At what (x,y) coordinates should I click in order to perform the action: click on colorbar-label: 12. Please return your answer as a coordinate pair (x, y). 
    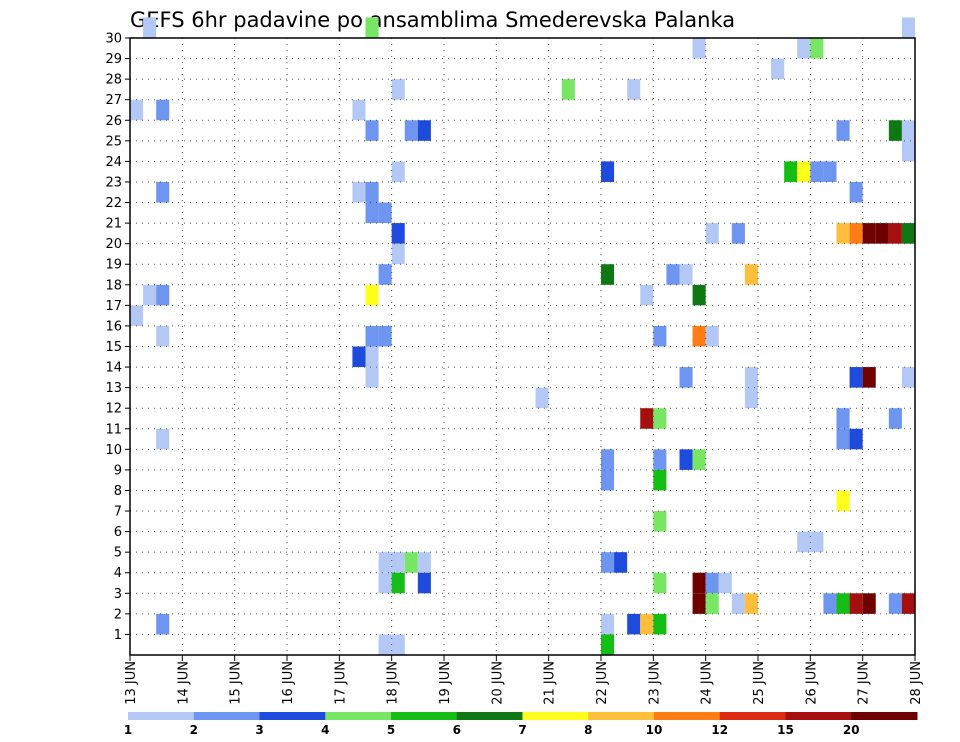
    Looking at the image, I should click on (719, 730).